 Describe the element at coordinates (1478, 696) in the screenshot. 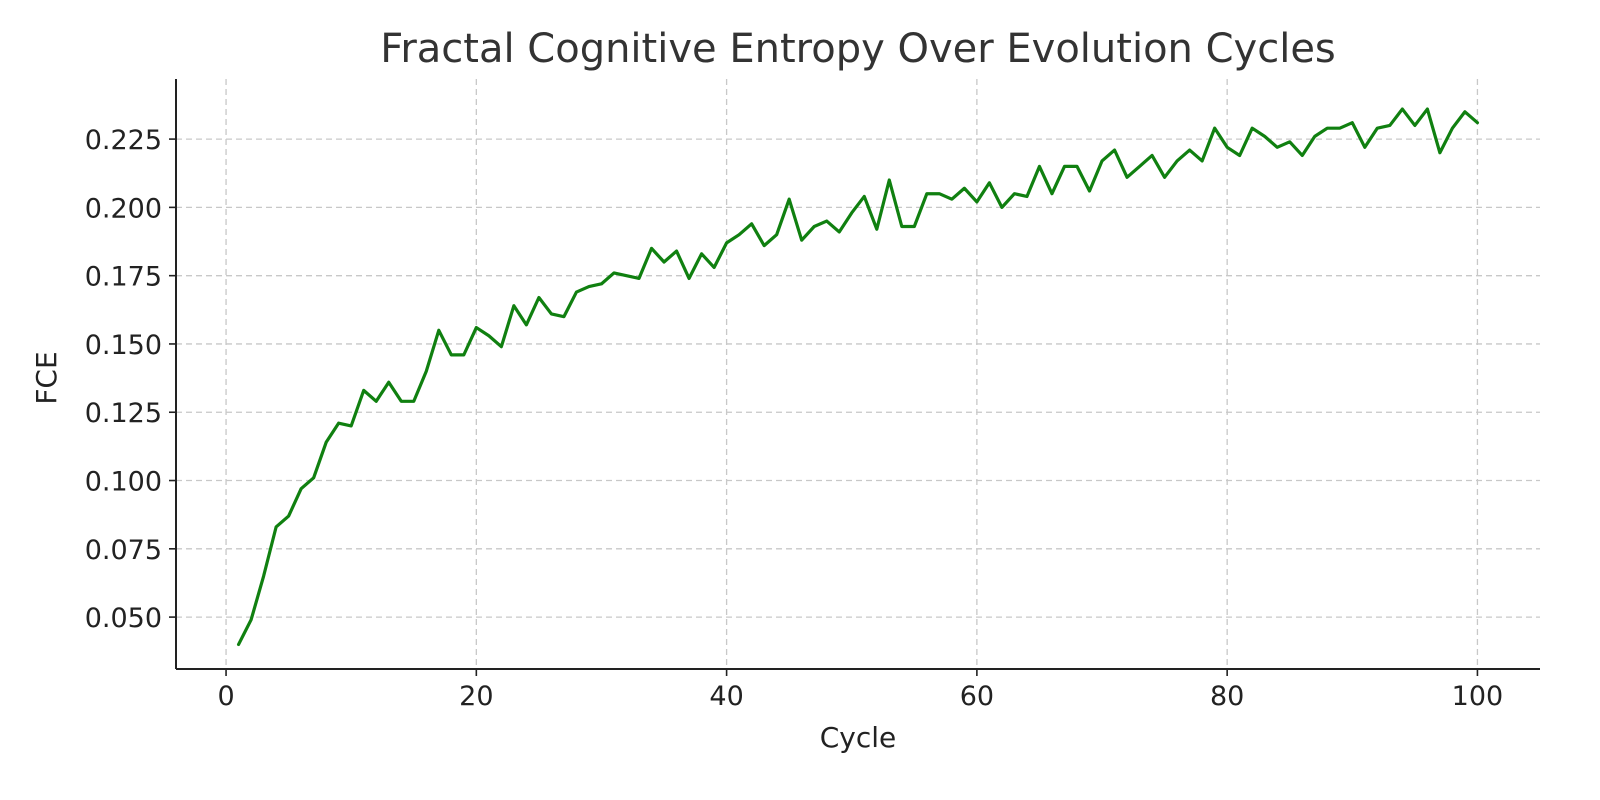

I see `x-tick-label: 100` at that location.